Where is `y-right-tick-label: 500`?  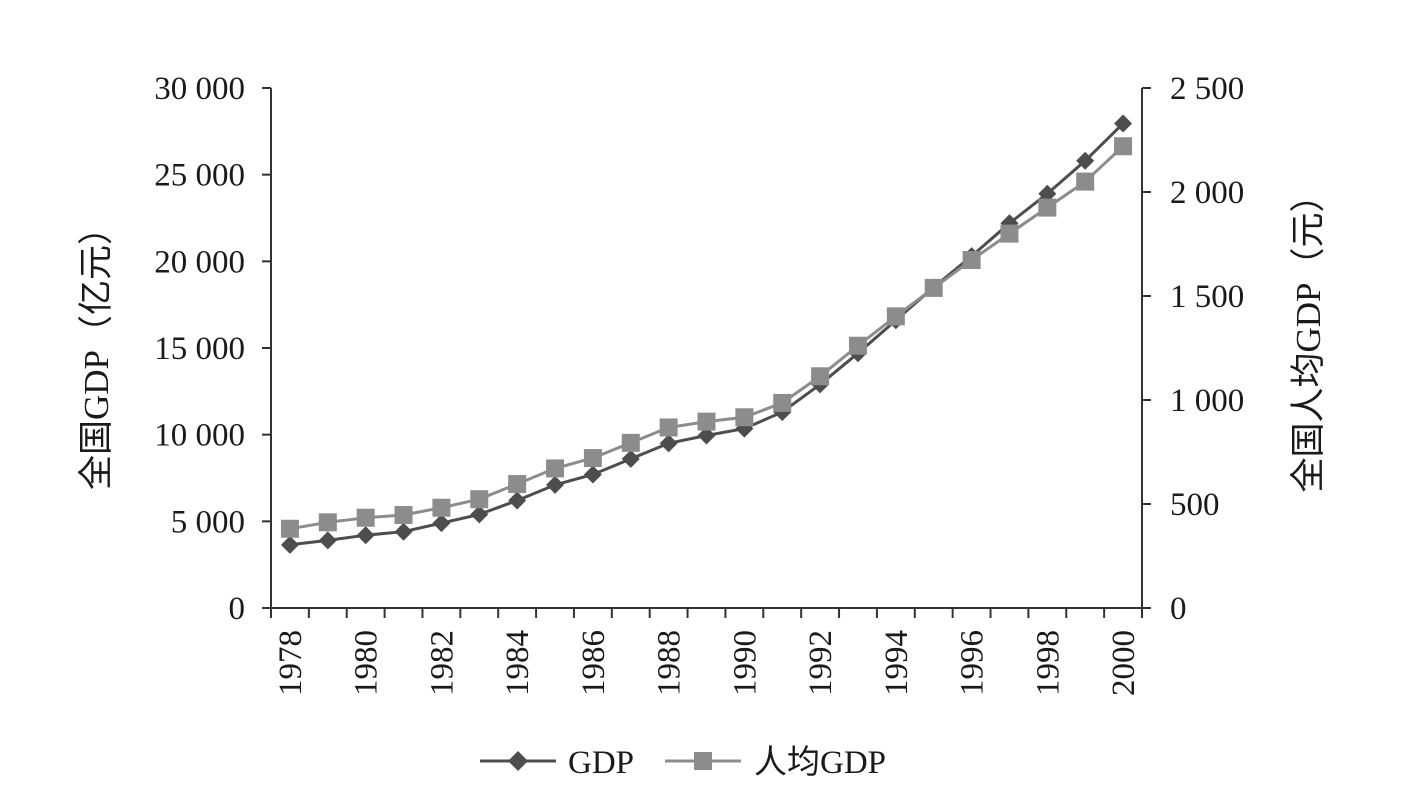 y-right-tick-label: 500 is located at coordinates (1195, 505).